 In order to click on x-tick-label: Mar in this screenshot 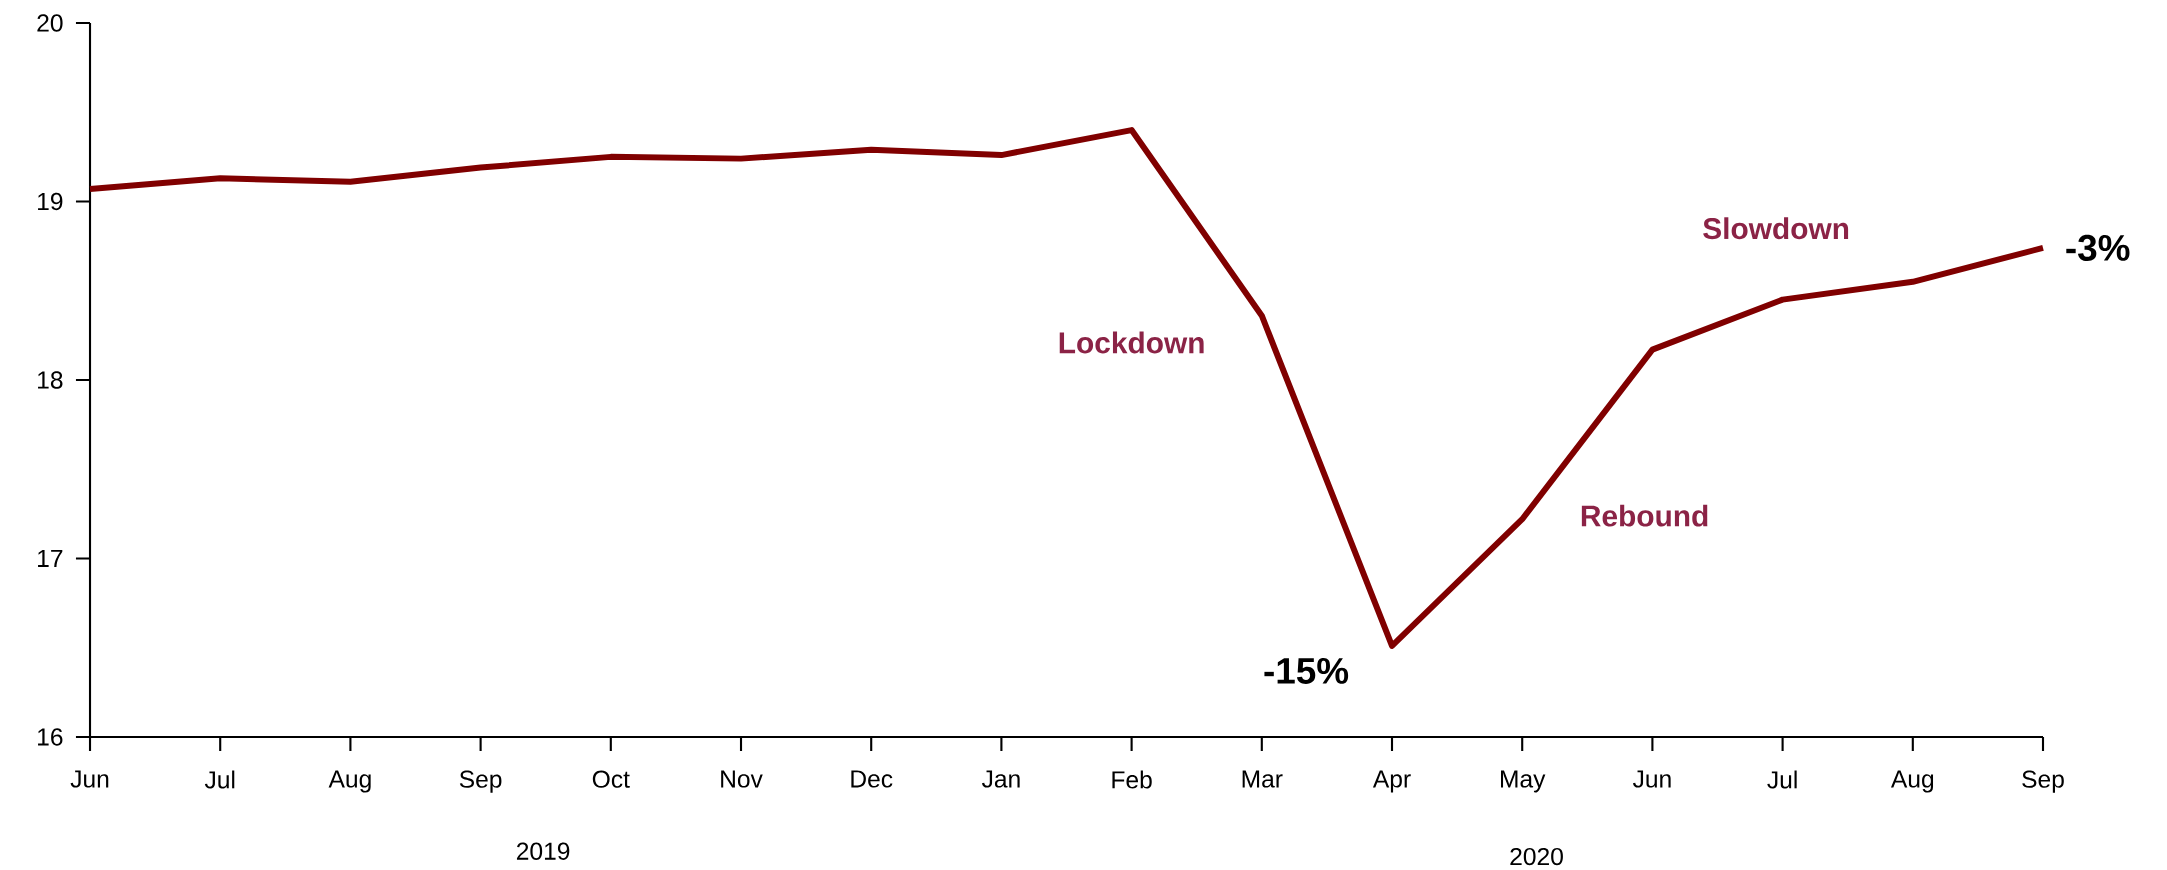, I will do `click(1262, 779)`.